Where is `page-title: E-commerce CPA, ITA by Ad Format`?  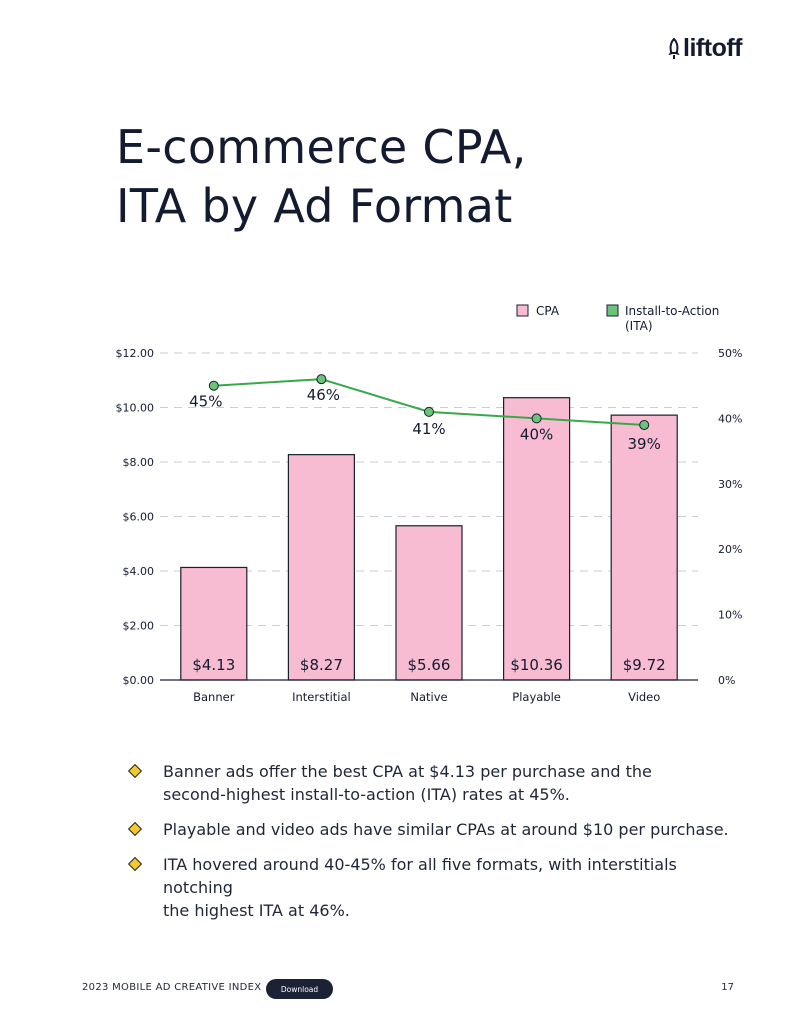 page-title: E-commerce CPA, ITA by Ad Format is located at coordinates (321, 177).